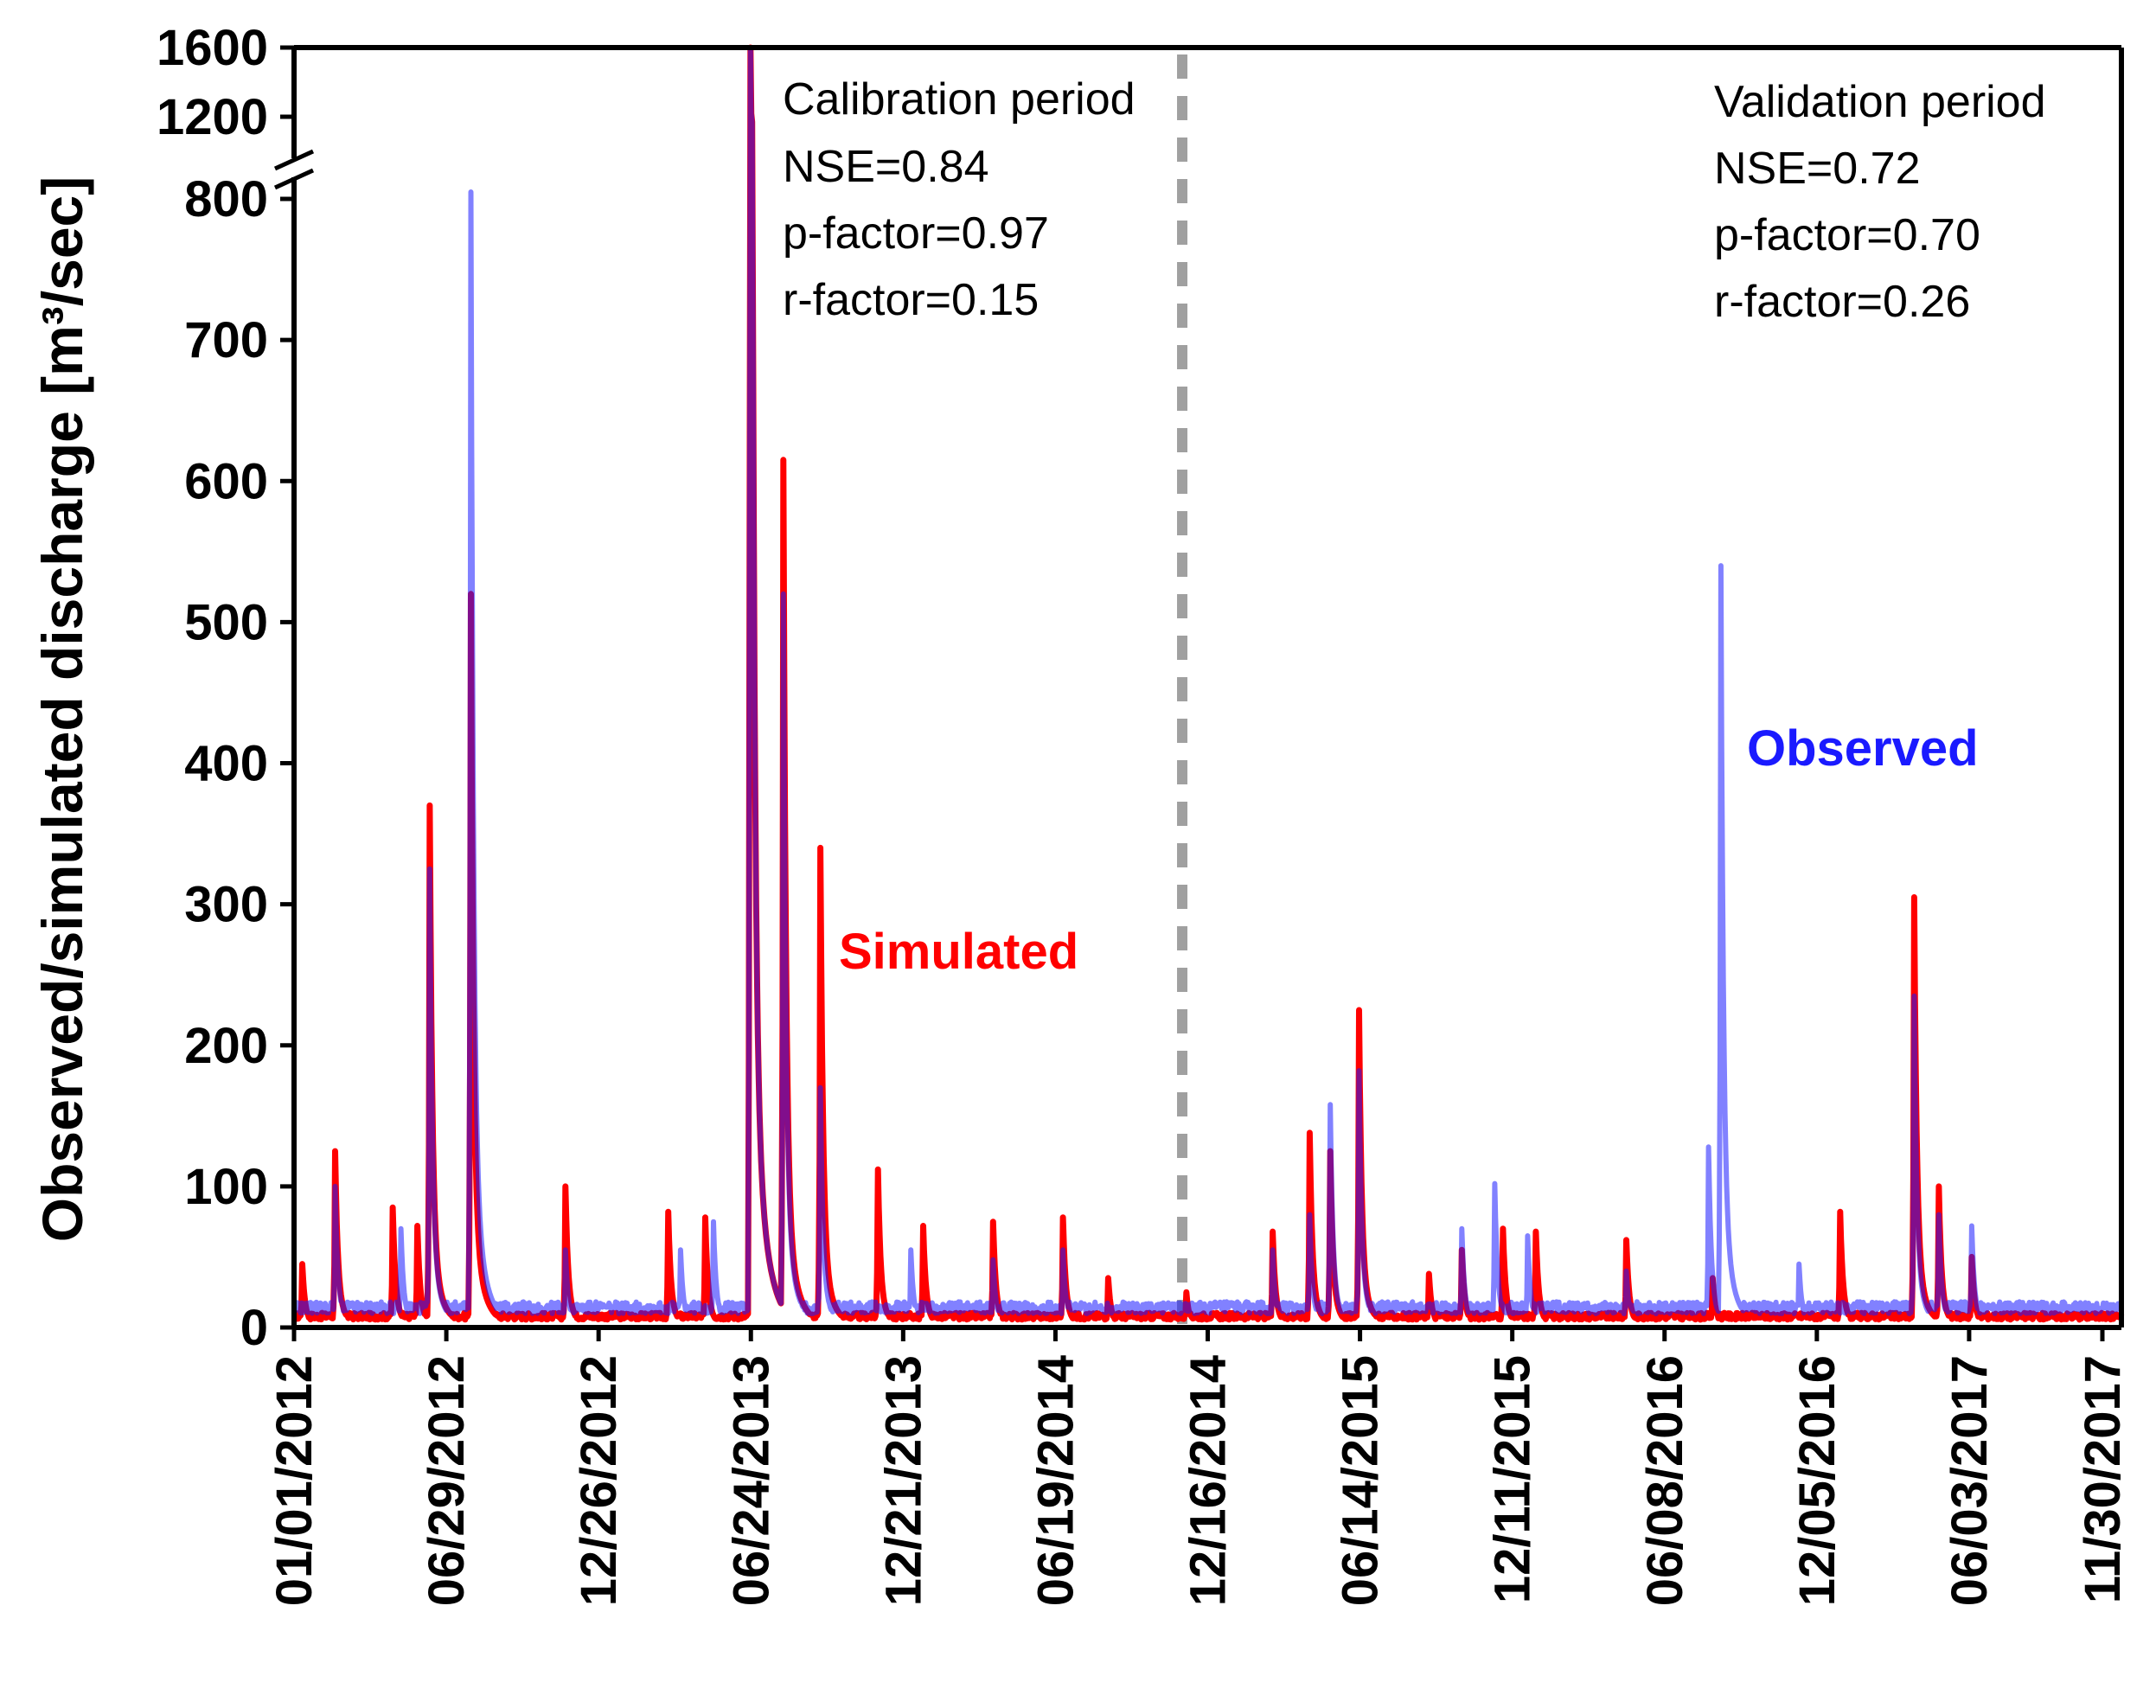  Describe the element at coordinates (226, 340) in the screenshot. I see `y-tick-label: 700` at that location.